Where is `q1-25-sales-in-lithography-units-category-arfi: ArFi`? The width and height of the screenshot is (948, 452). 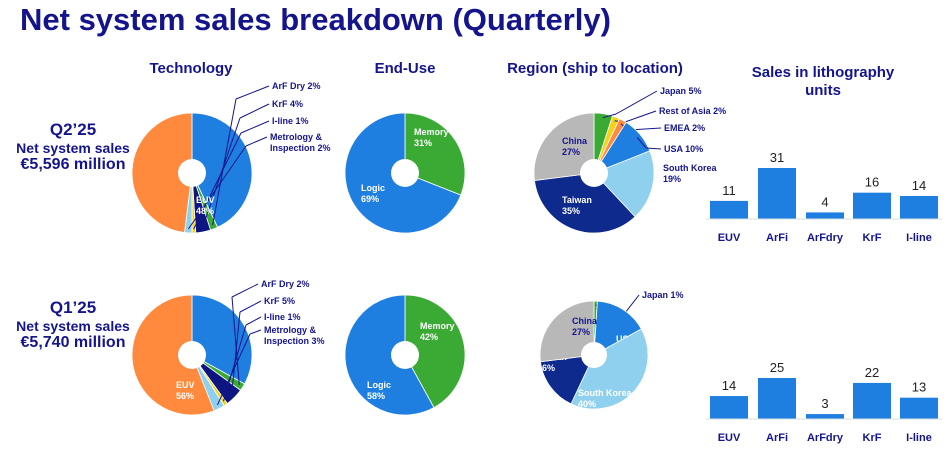
q1-25-sales-in-lithography-units-category-arfi: ArFi is located at coordinates (777, 438).